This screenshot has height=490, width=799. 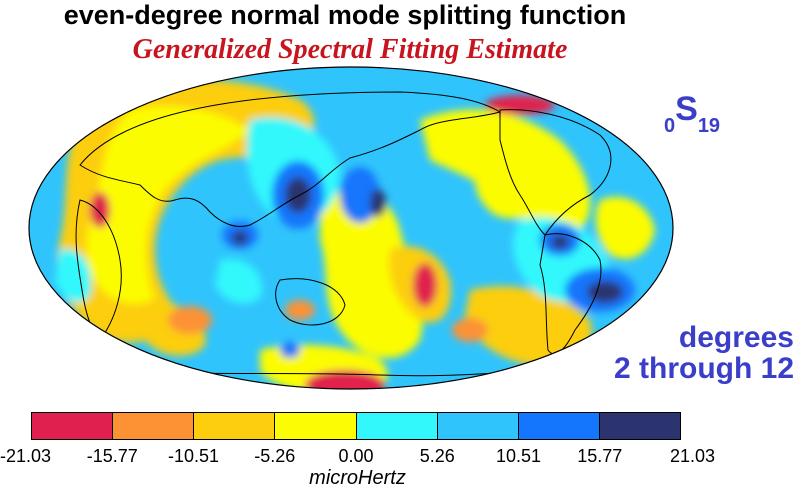 I want to click on degree-range-line1: degrees, so click(x=736, y=337).